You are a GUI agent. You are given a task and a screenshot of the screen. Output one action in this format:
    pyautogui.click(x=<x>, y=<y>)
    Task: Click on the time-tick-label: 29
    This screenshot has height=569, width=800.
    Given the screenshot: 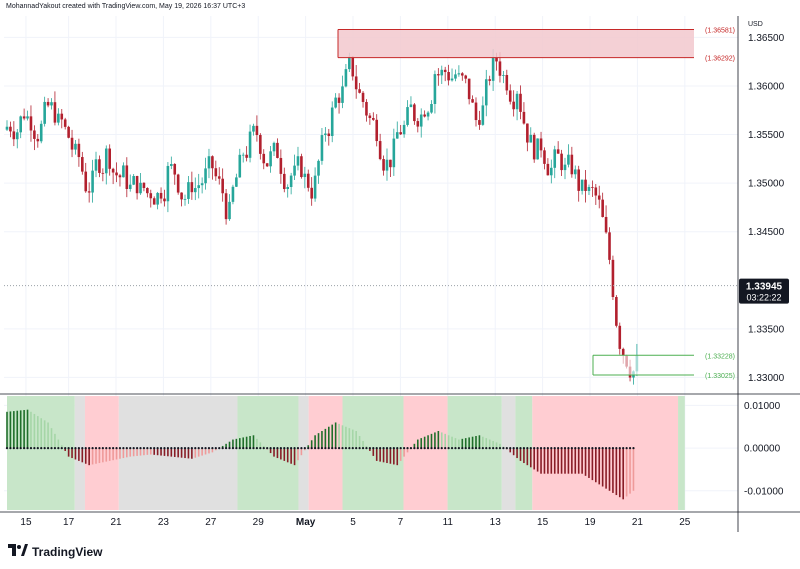 What is the action you would take?
    pyautogui.click(x=259, y=522)
    